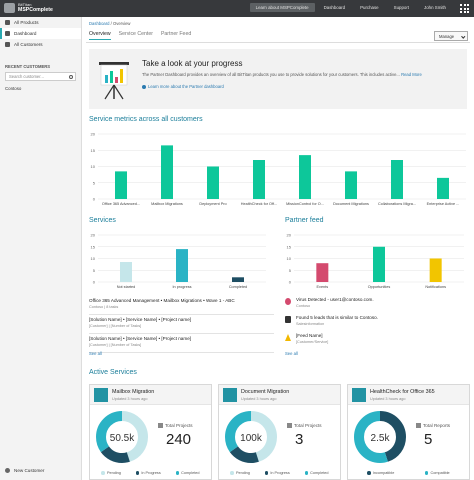 The height and width of the screenshot is (480, 474). What do you see at coordinates (146, 119) in the screenshot?
I see `metrics-title: Service metrics across all customers` at bounding box center [146, 119].